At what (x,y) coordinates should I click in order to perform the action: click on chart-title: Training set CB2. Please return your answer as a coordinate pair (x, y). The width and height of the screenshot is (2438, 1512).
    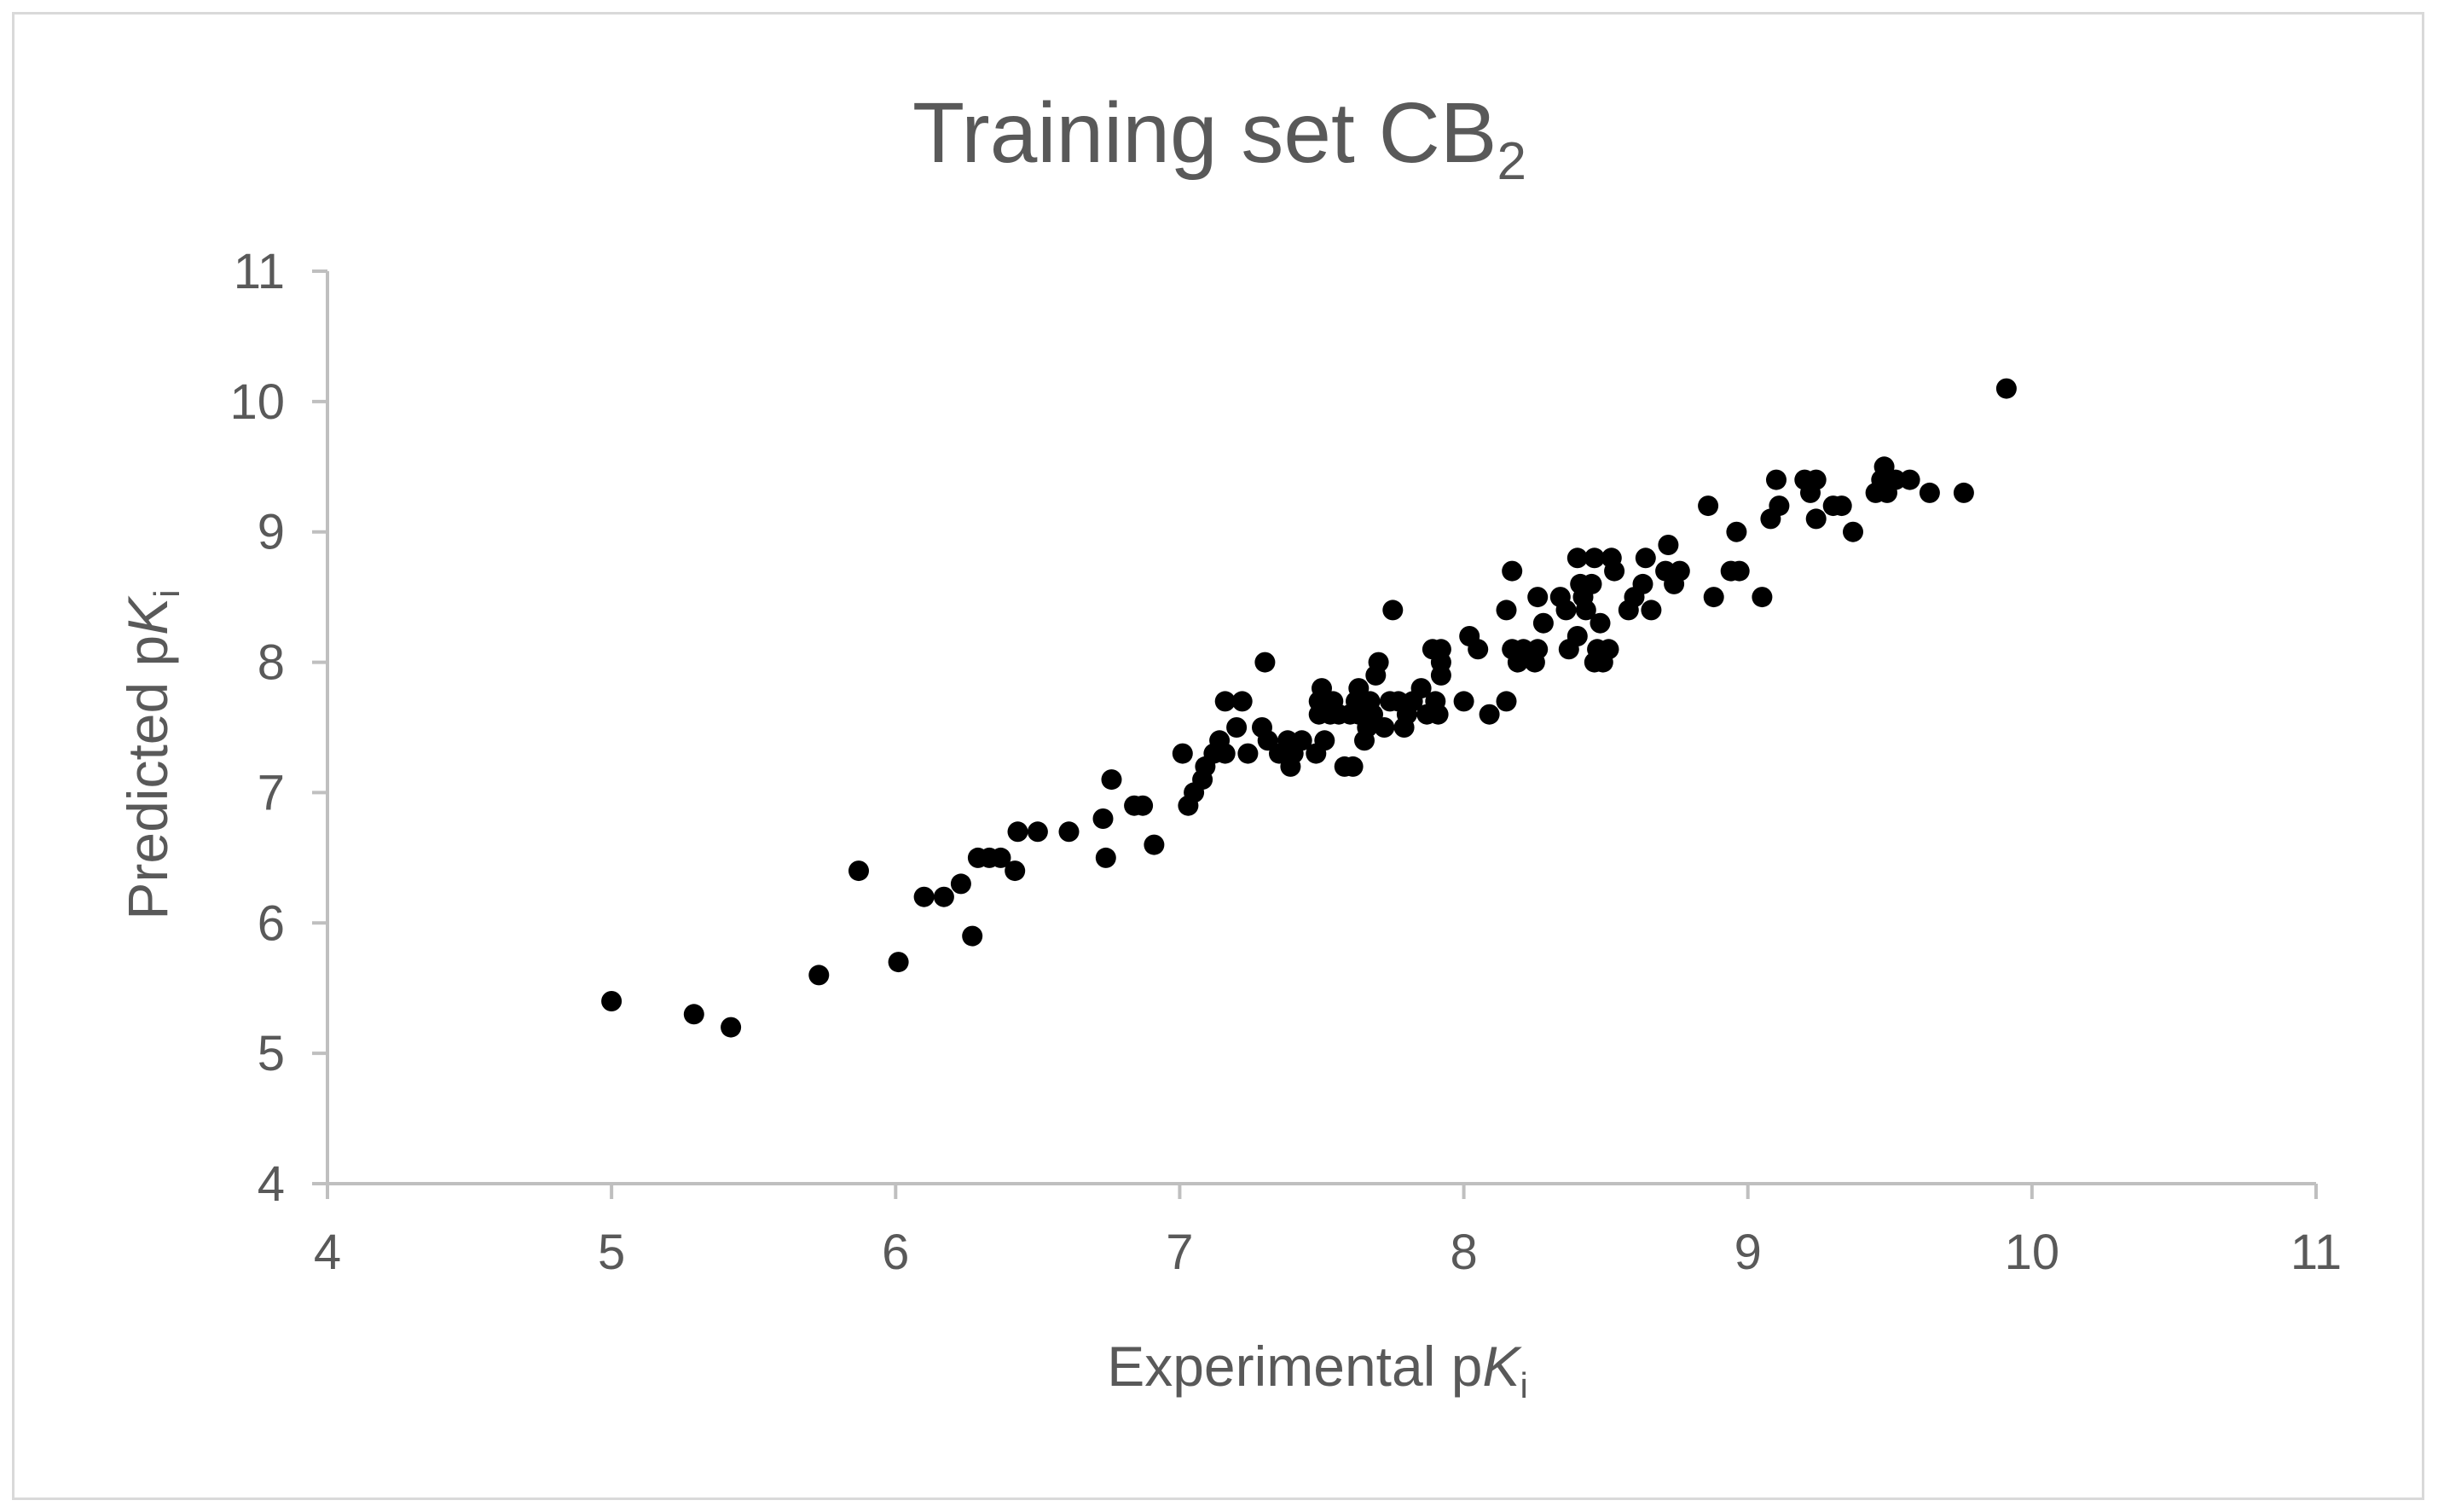
    Looking at the image, I should click on (1219, 138).